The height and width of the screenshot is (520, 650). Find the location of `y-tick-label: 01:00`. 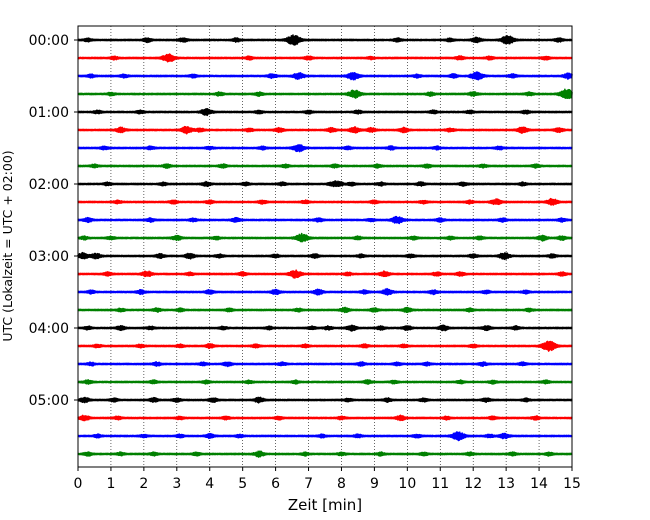

y-tick-label: 01:00 is located at coordinates (49, 113).